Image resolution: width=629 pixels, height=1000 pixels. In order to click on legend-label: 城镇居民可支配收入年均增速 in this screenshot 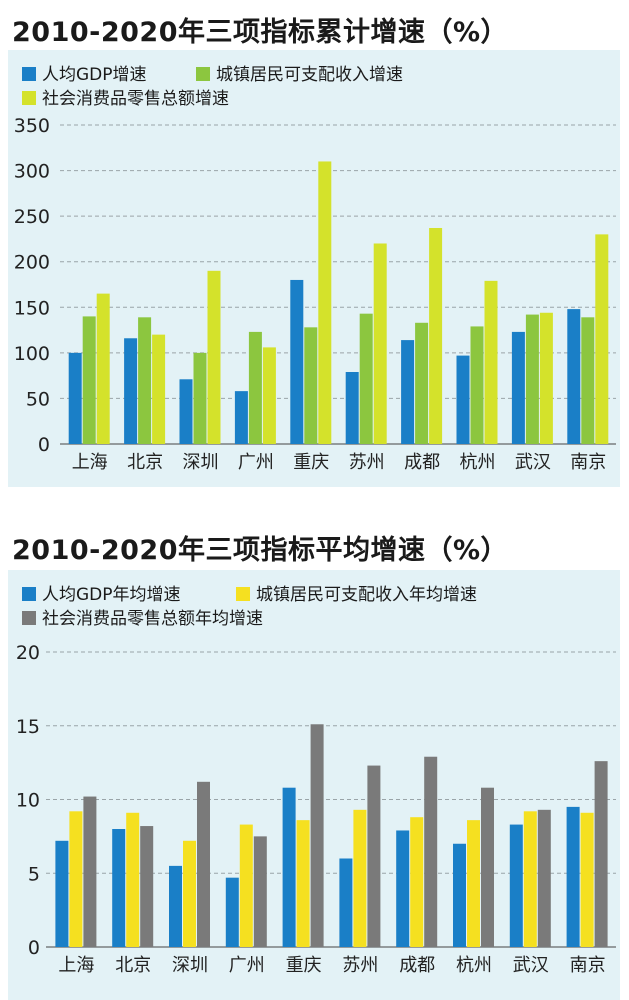, I will do `click(366, 595)`.